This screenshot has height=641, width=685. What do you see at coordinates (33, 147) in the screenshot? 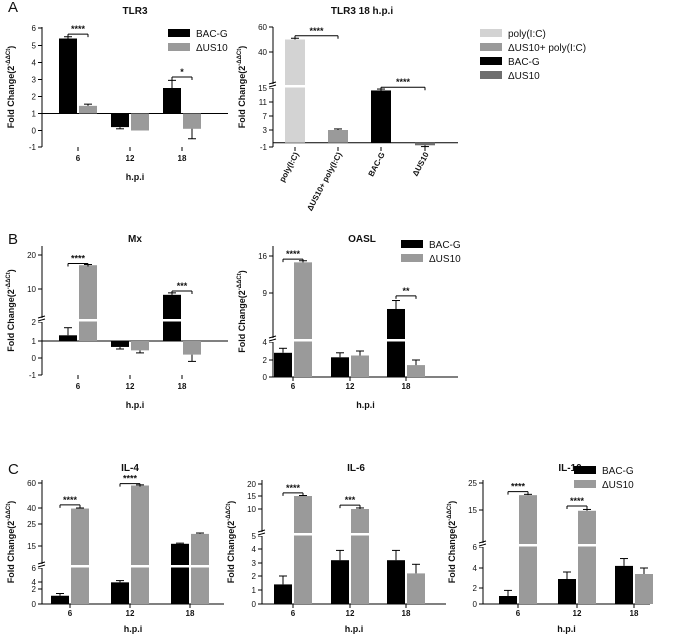
I see `y-tick-label: -1` at bounding box center [33, 147].